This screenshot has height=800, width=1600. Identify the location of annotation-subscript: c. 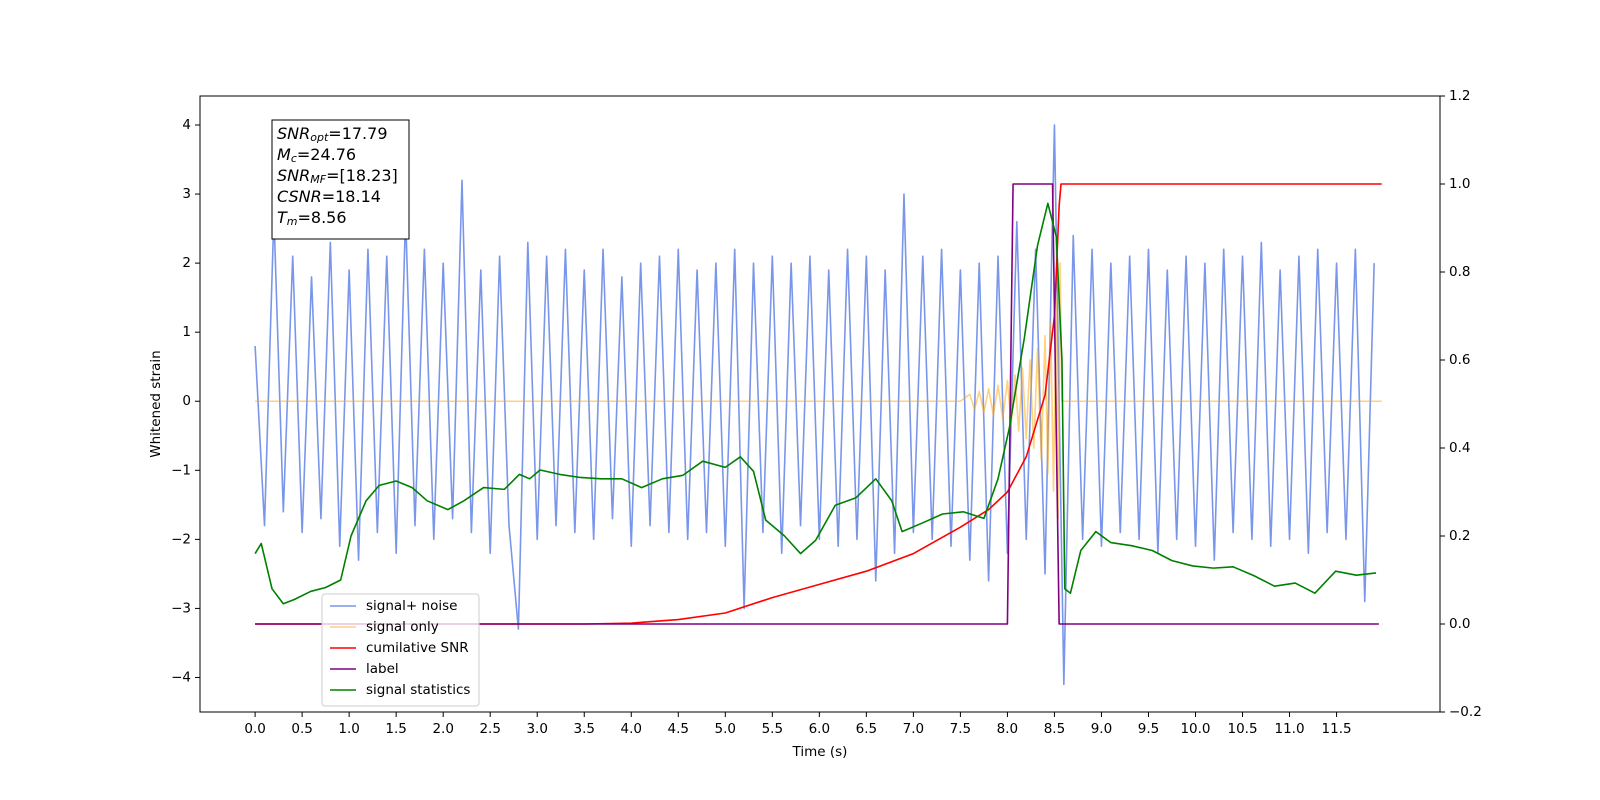
(294, 158).